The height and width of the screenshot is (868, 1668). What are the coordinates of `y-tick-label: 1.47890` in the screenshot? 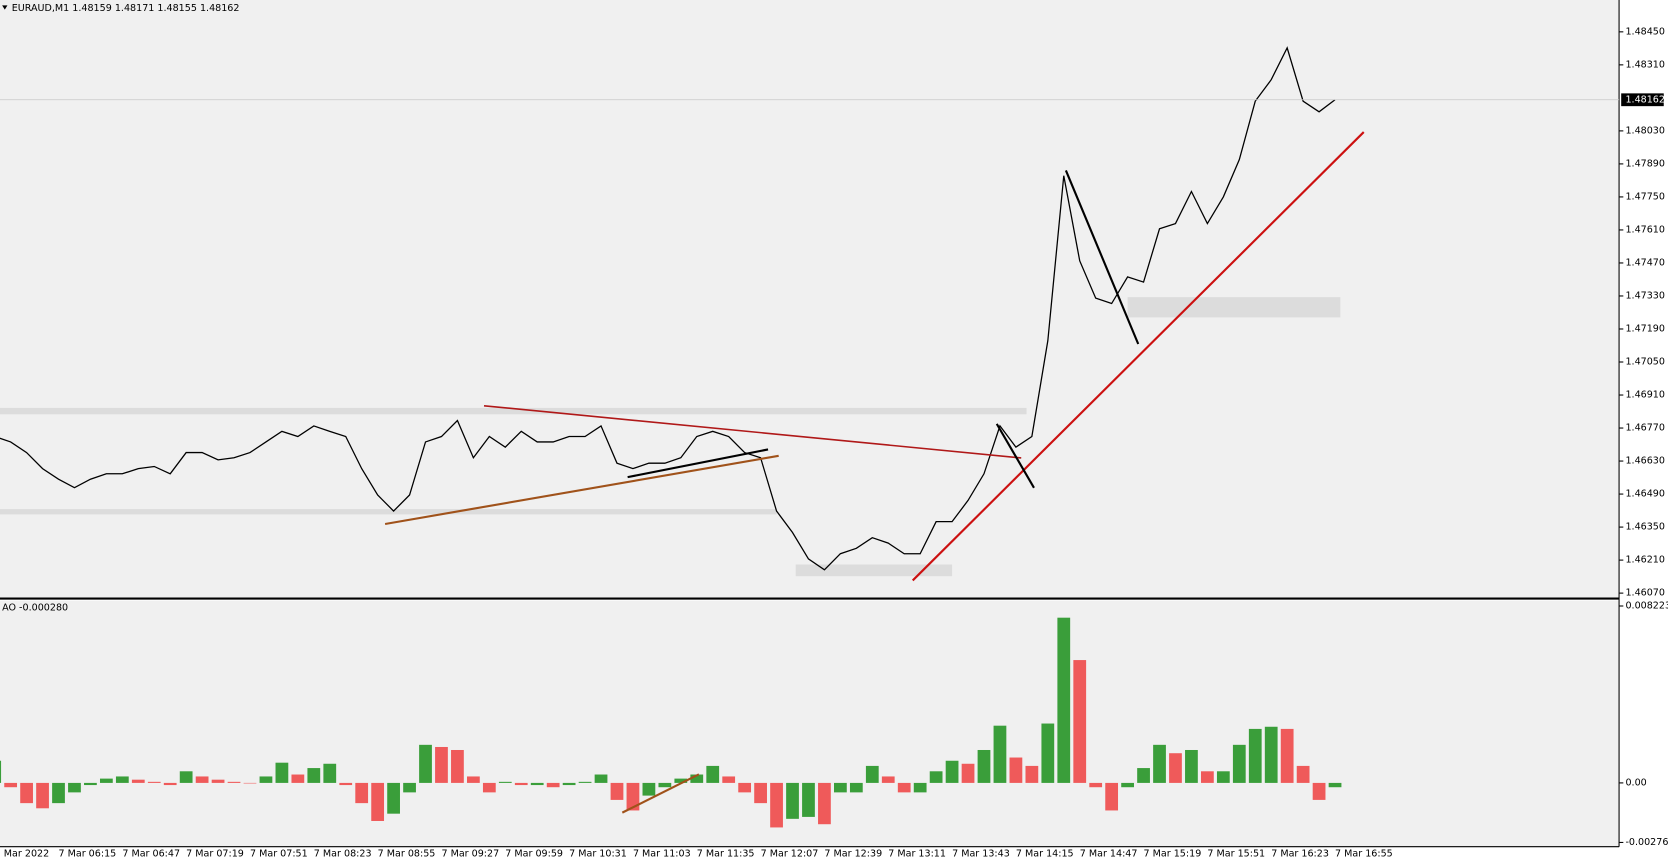 It's located at (1645, 163).